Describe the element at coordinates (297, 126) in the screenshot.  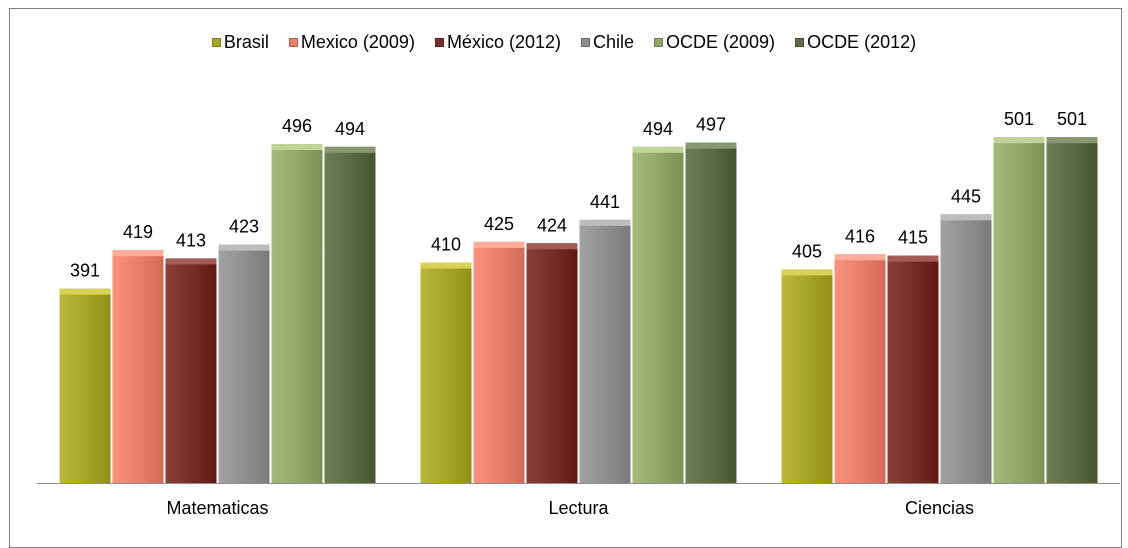
I see `data-label: 496` at that location.